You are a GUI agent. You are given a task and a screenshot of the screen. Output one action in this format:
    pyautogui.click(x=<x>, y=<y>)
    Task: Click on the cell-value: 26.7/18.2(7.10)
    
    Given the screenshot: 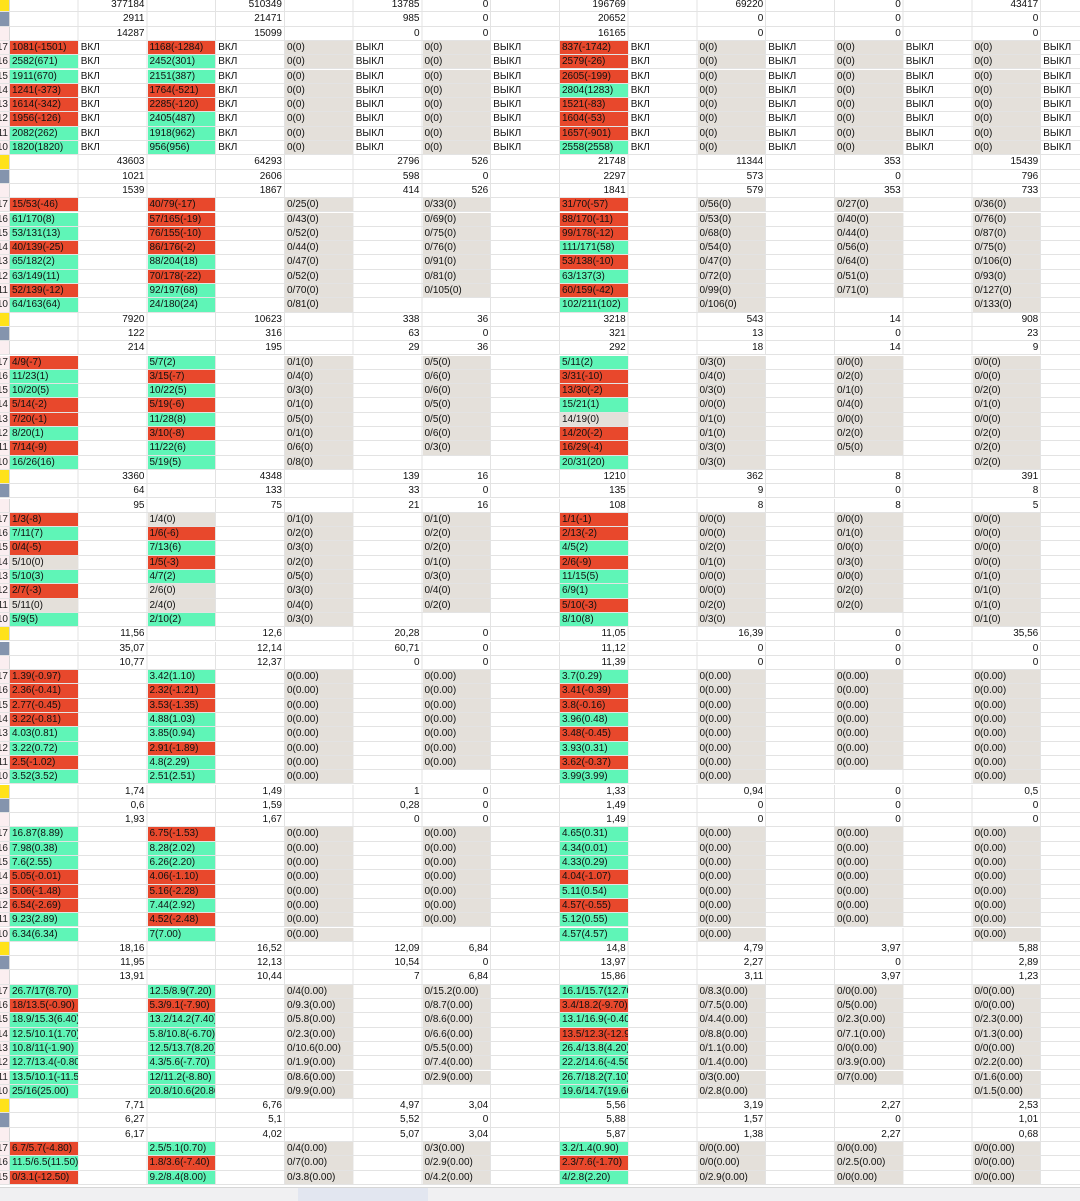 What is the action you would take?
    pyautogui.click(x=594, y=1077)
    